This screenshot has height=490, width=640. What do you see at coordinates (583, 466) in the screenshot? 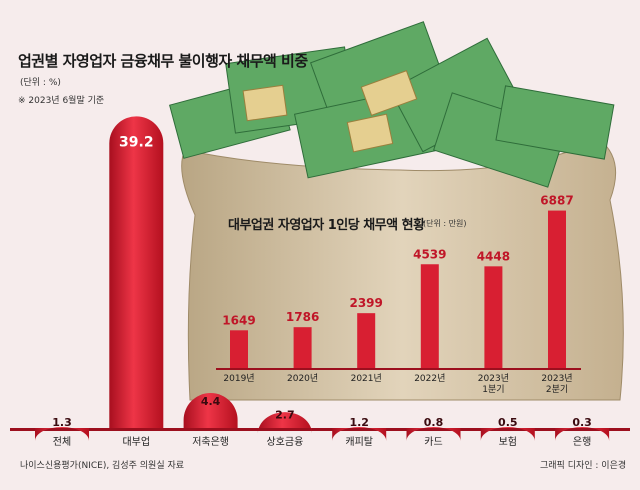
I see `graphic-credit: 그래픽 디자인 : 이은경` at bounding box center [583, 466].